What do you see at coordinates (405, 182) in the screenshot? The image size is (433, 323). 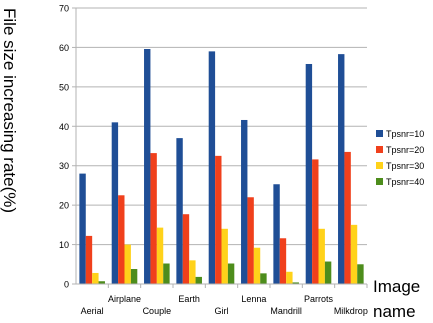 I see `legend-label: Tpsnr=40` at bounding box center [405, 182].